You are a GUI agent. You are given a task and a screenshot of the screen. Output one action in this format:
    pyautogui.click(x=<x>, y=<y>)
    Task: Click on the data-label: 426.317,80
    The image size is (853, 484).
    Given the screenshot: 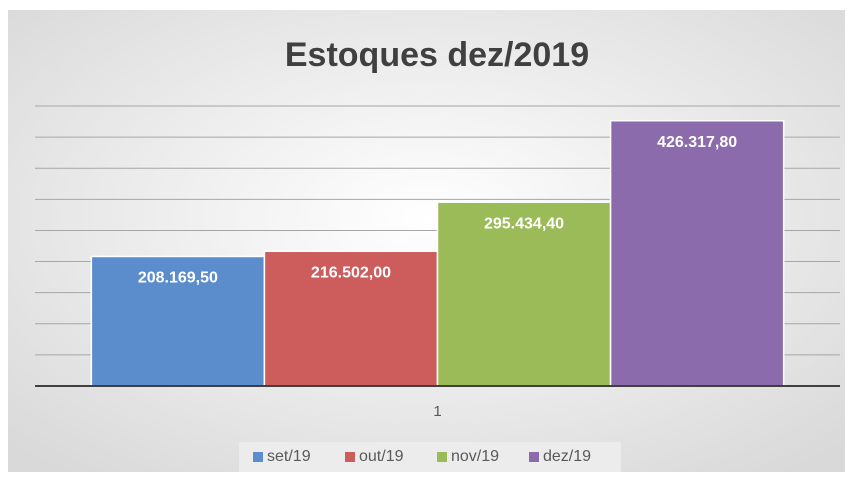 What is the action you would take?
    pyautogui.click(x=697, y=142)
    